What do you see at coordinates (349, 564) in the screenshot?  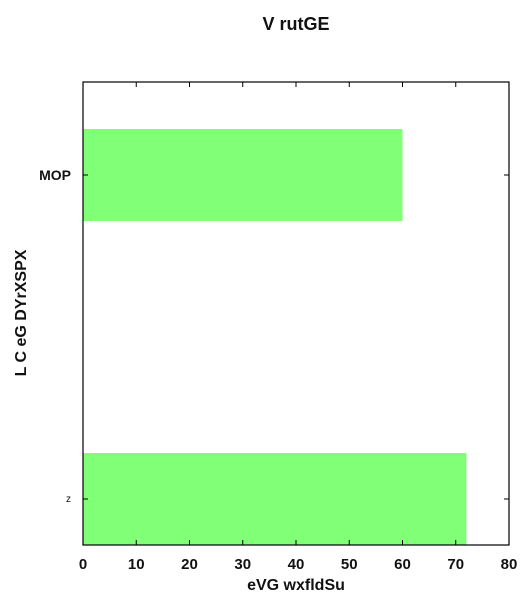 I see `x-tick-label: 50` at bounding box center [349, 564].